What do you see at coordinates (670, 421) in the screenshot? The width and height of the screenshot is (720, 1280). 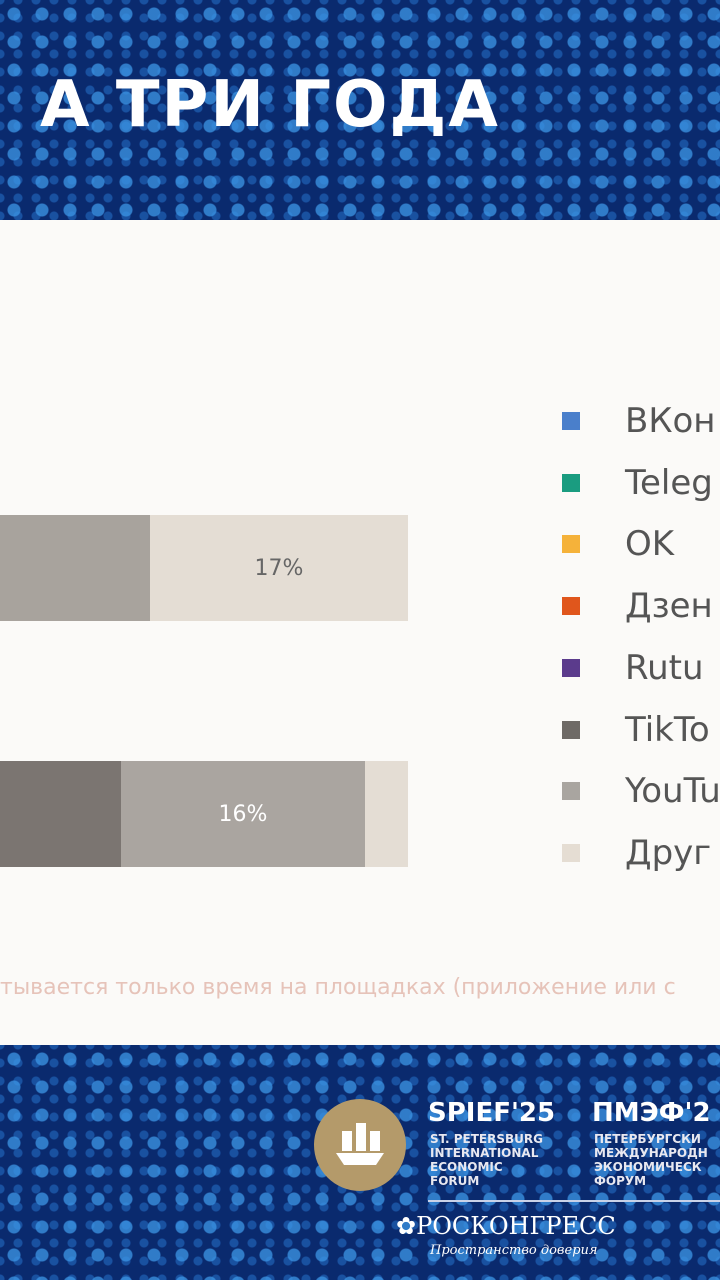 I see `legend-label: ВКон` at bounding box center [670, 421].